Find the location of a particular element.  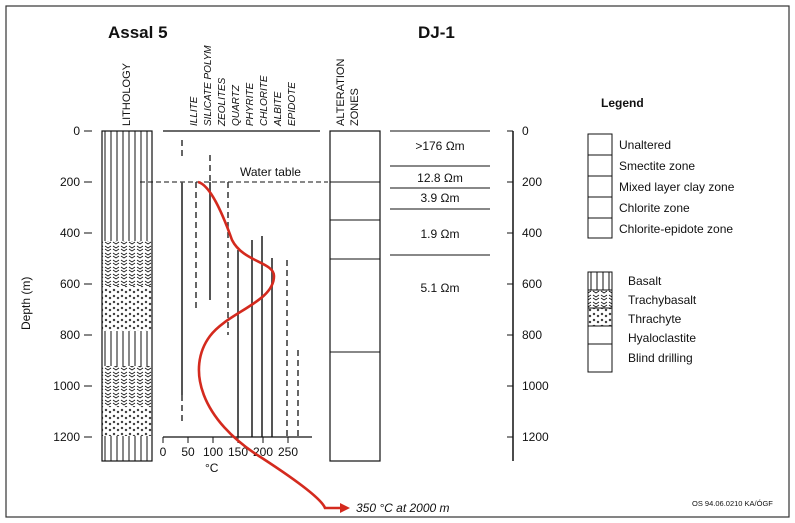

resistivity-boundaries is located at coordinates (440, 193).